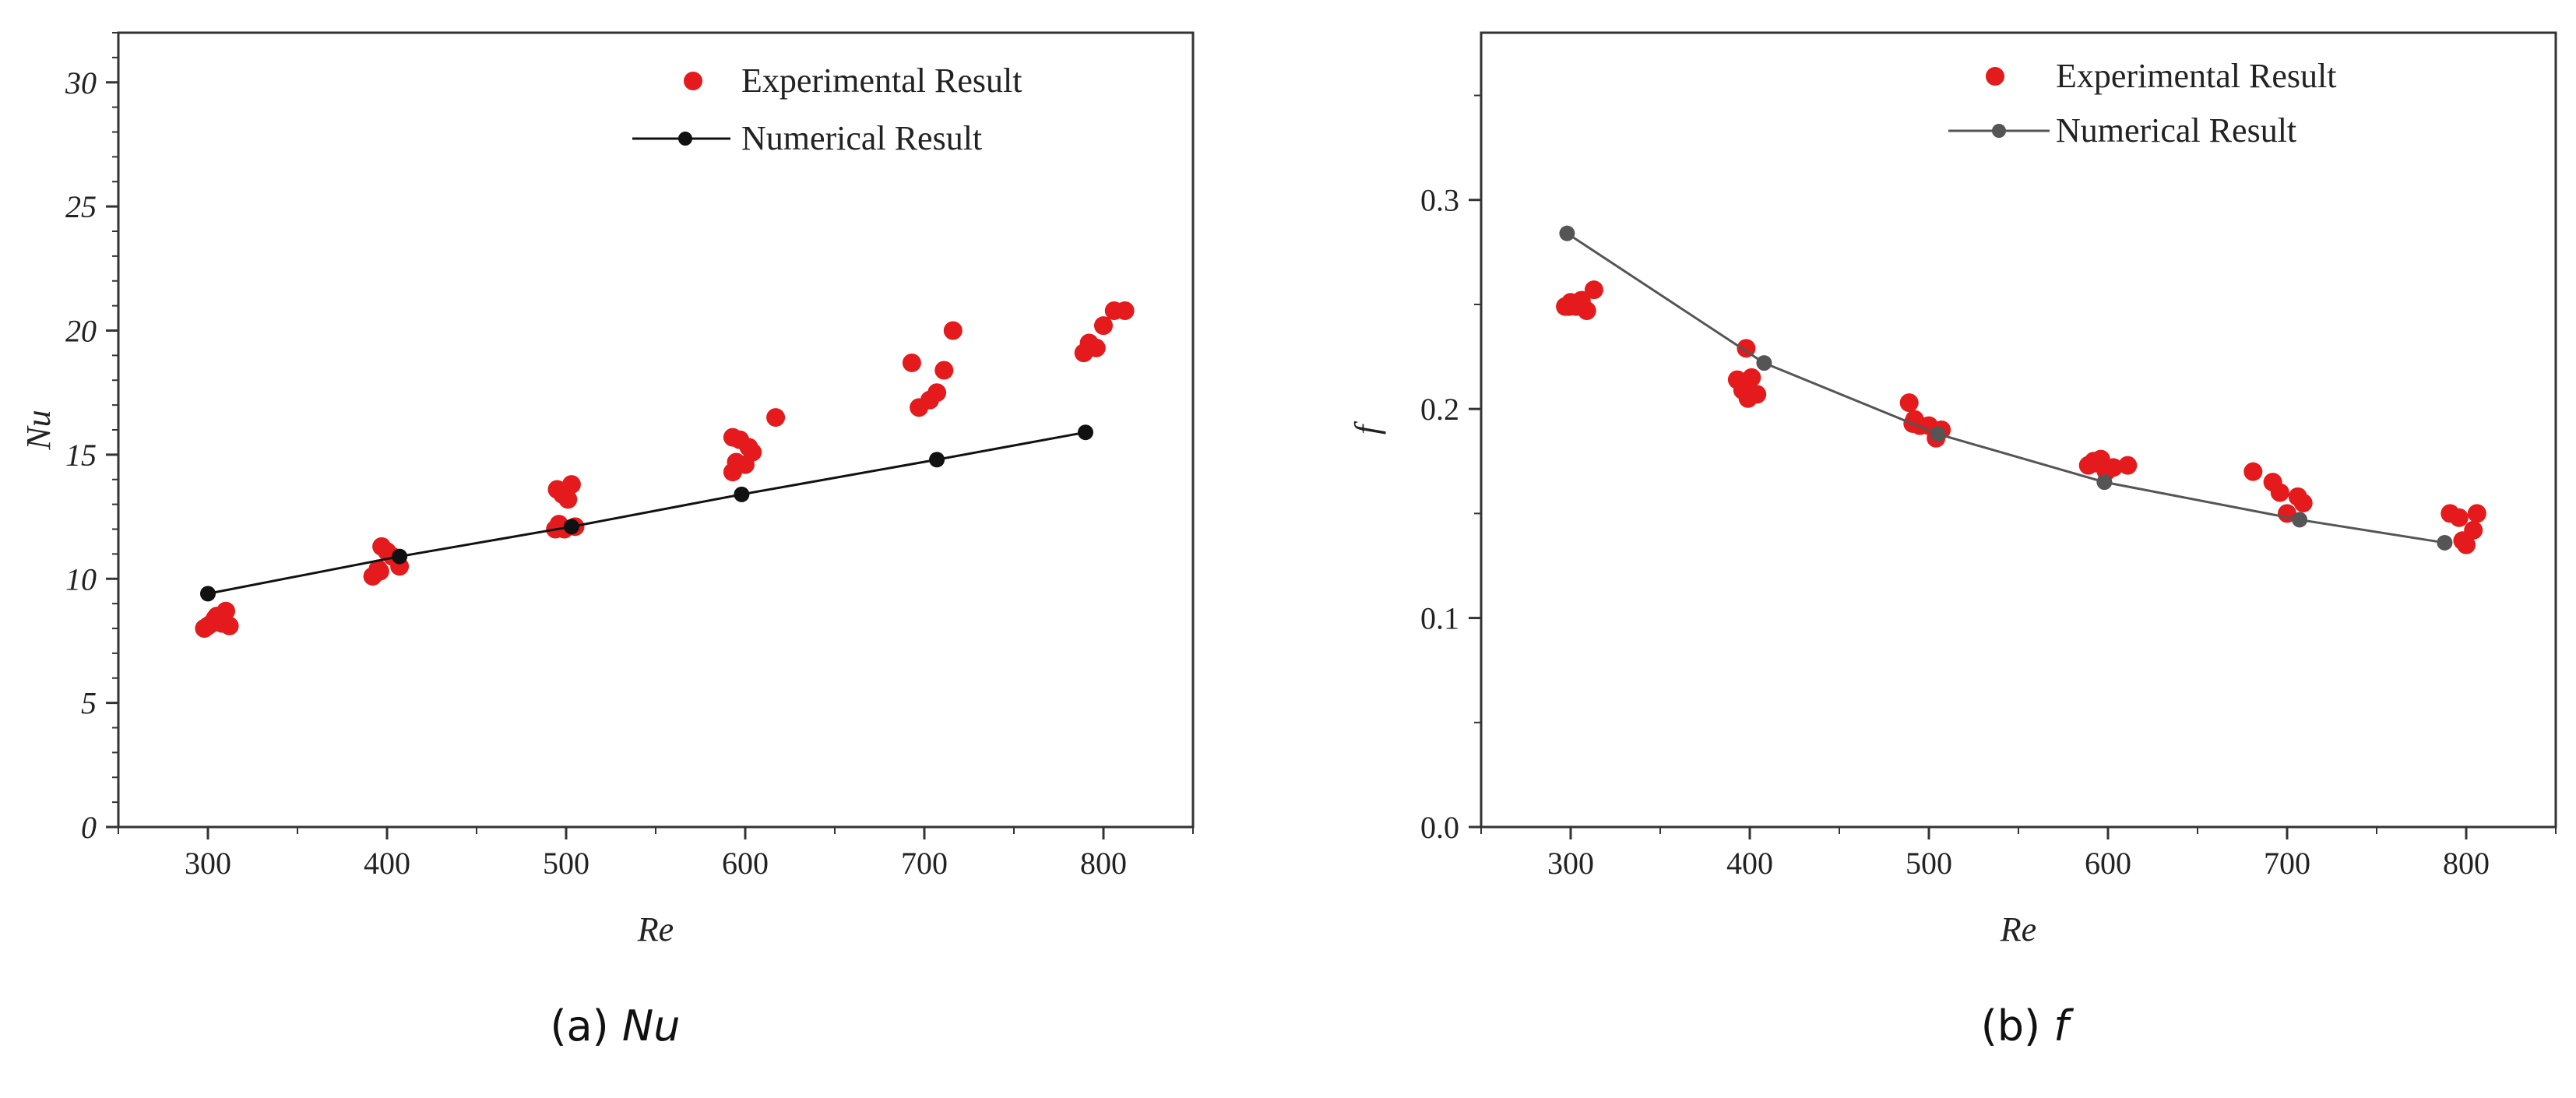 The image size is (2576, 1098). Describe the element at coordinates (861, 138) in the screenshot. I see `chart-a-legend-label-numerical: Numerical Result` at that location.